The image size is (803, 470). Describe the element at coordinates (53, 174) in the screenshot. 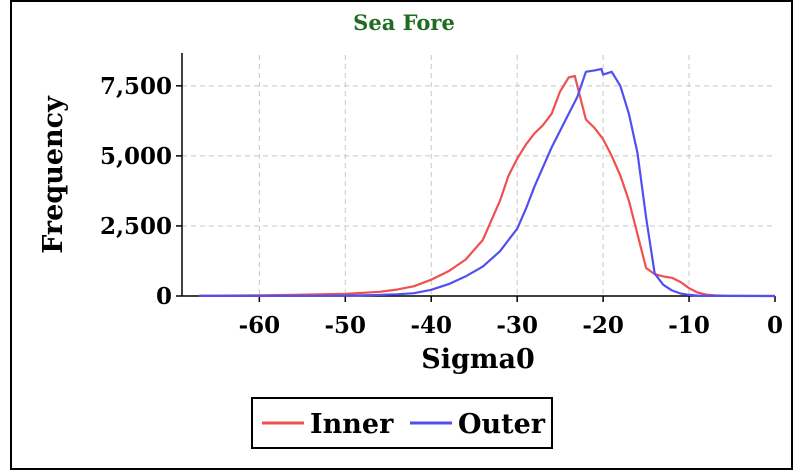

I see `y-axis-title: Frequency` at that location.